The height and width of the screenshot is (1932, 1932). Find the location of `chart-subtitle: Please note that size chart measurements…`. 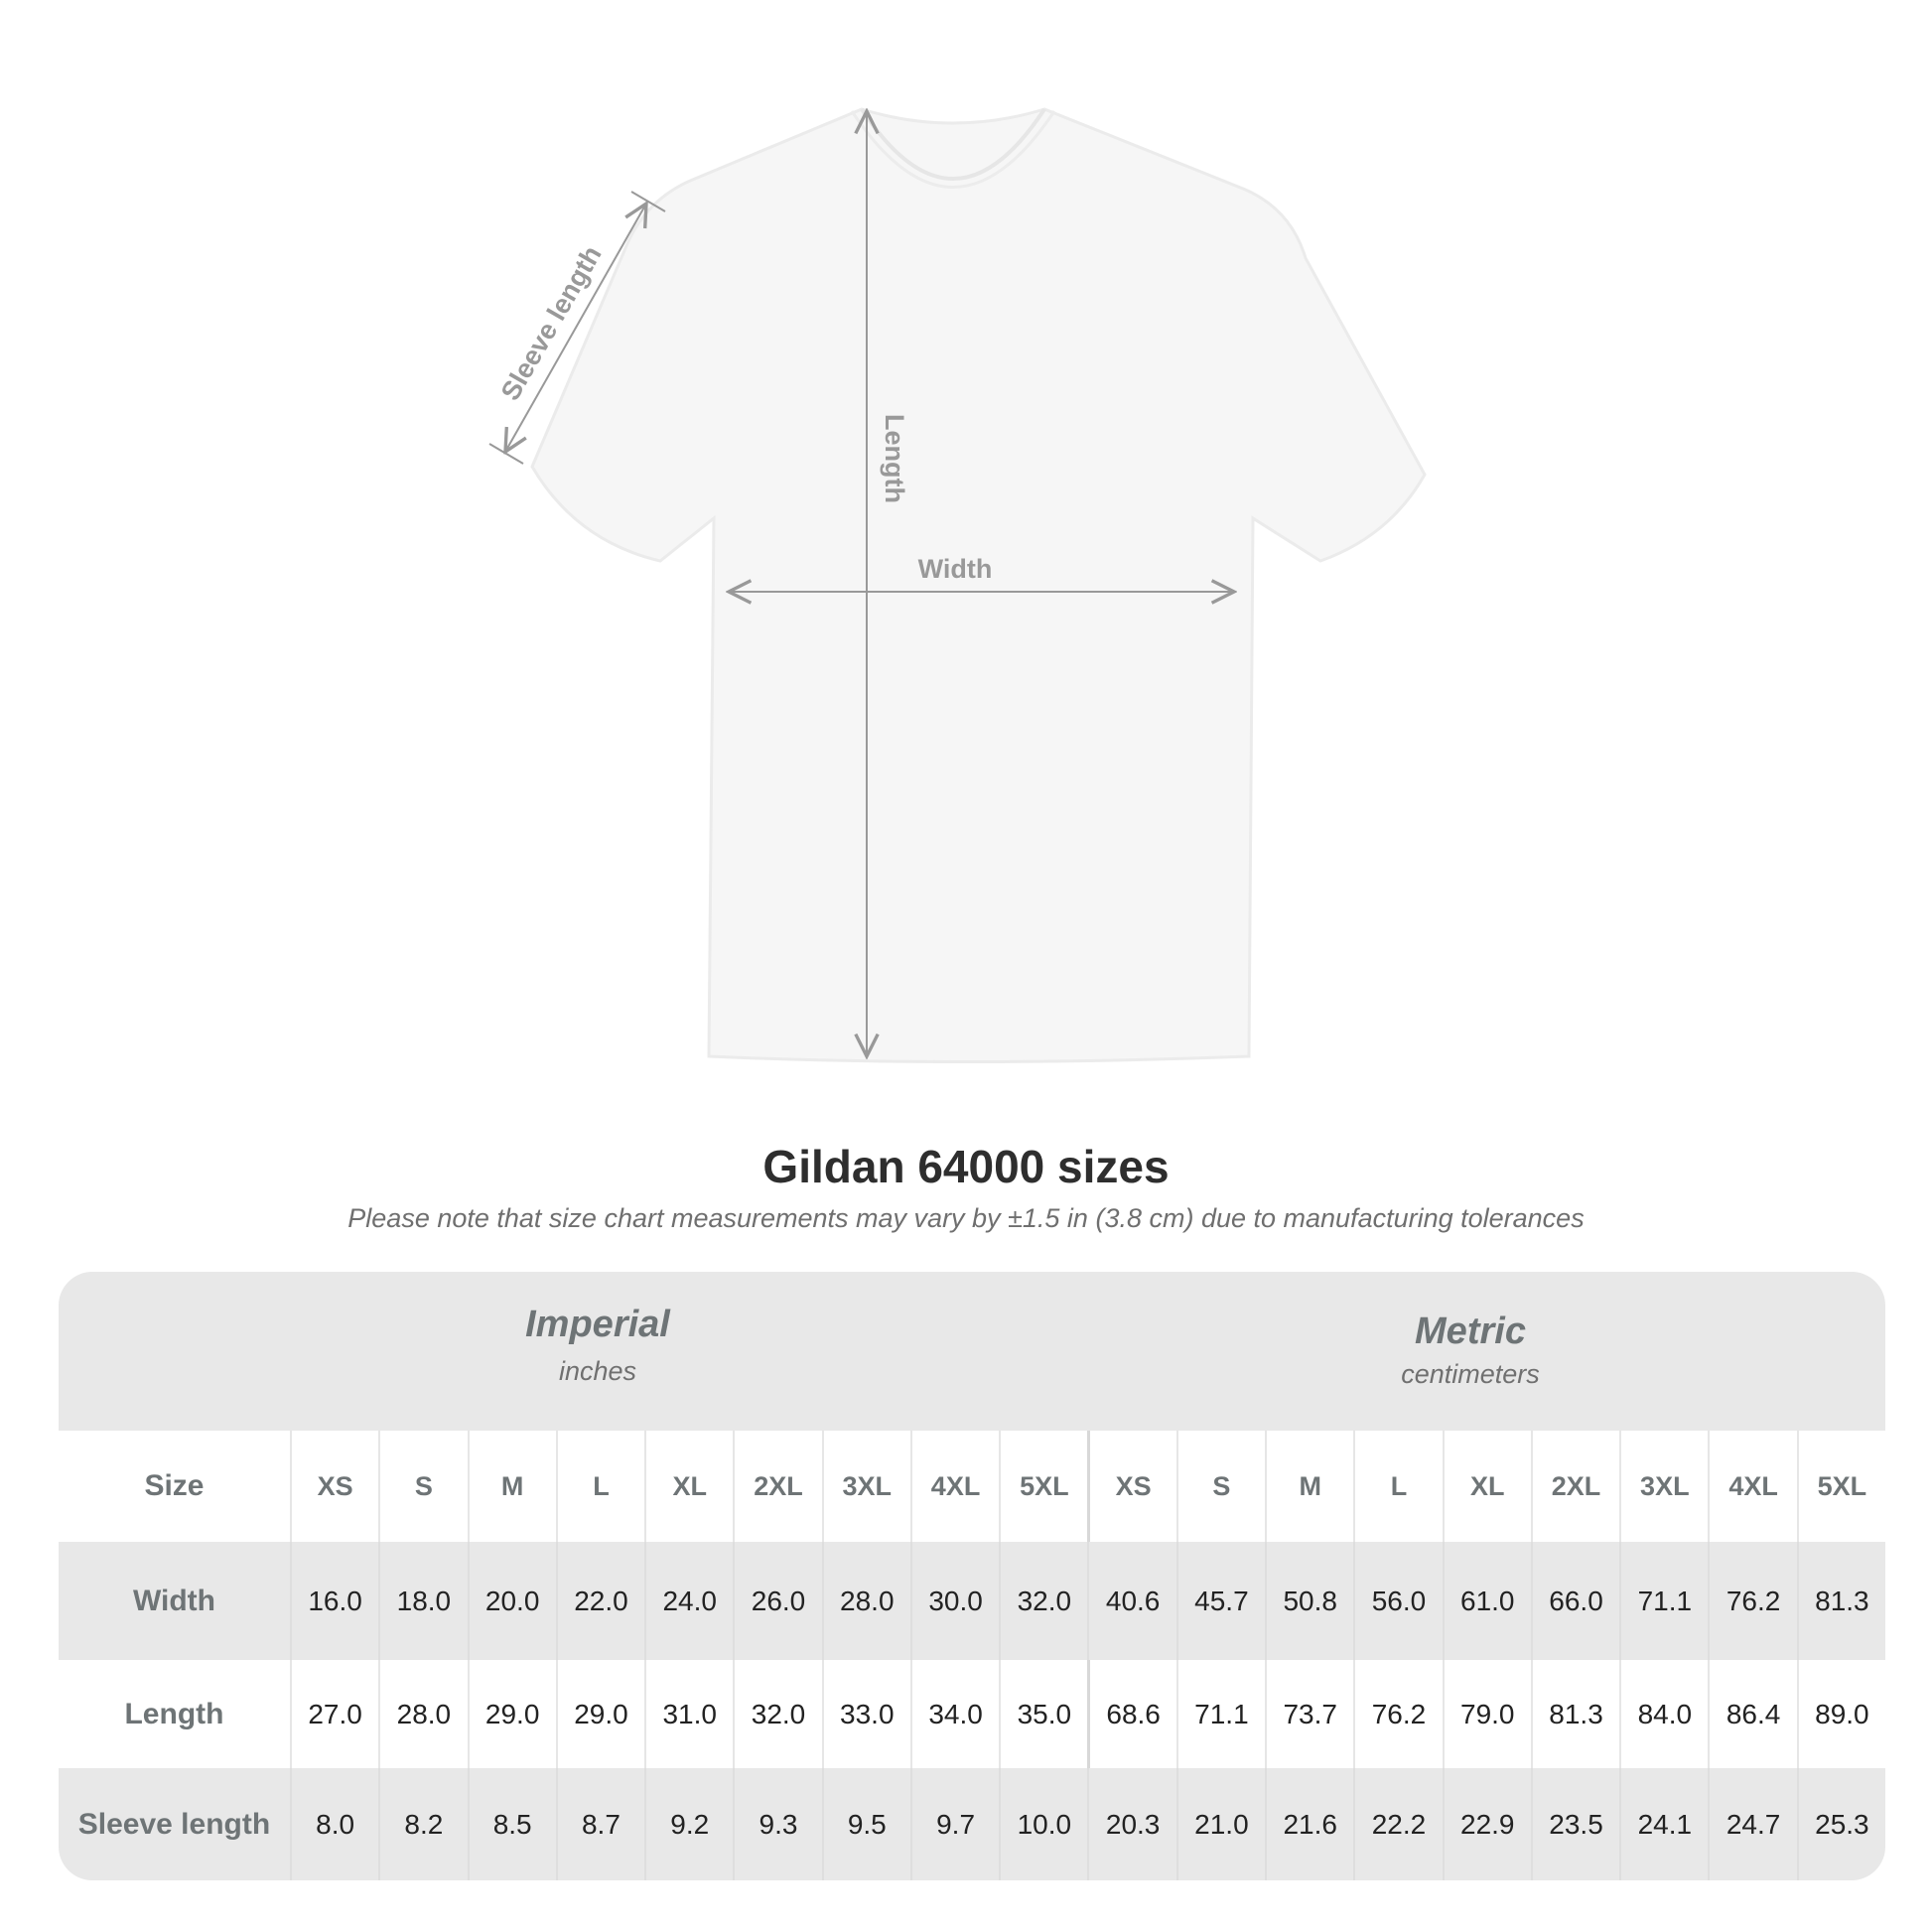

chart-subtitle: Please note that size chart measurements… is located at coordinates (966, 1218).